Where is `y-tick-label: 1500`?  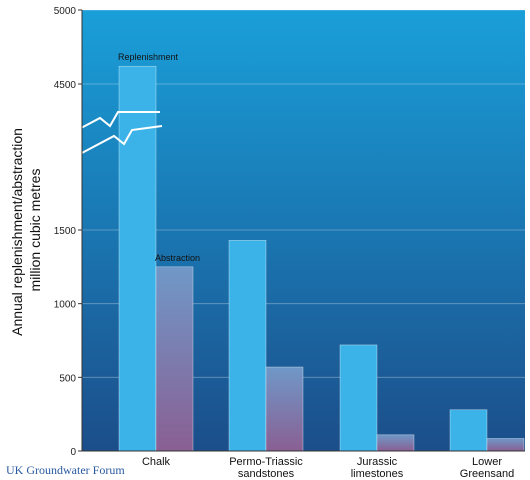 y-tick-label: 1500 is located at coordinates (65, 231).